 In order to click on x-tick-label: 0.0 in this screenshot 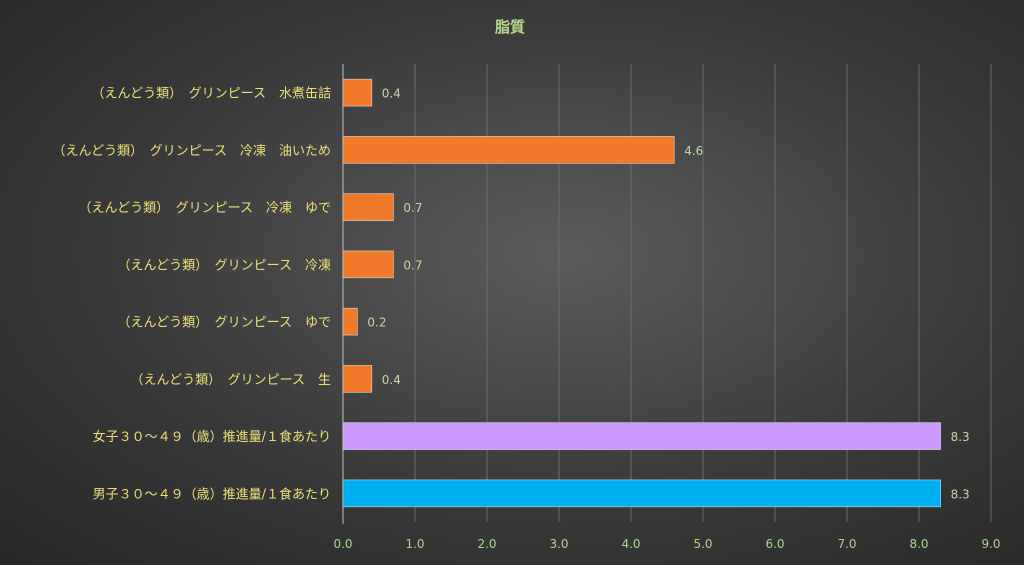, I will do `click(342, 544)`.